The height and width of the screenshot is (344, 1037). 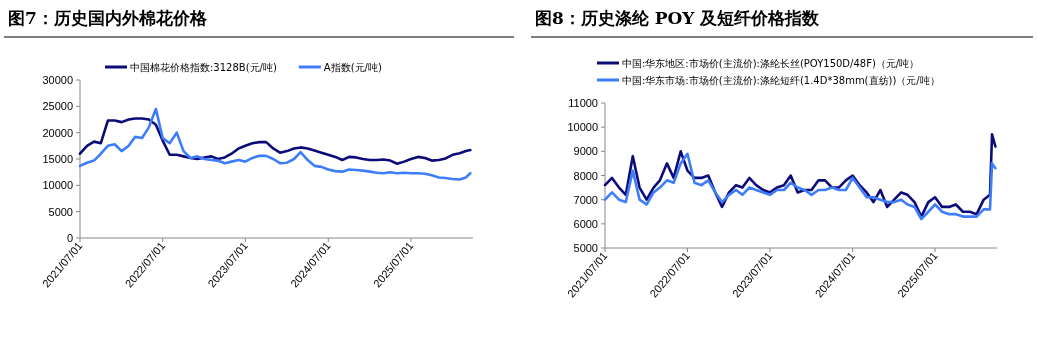 I want to click on chart-title: 图7：历史国内外棉花价格, so click(x=108, y=18).